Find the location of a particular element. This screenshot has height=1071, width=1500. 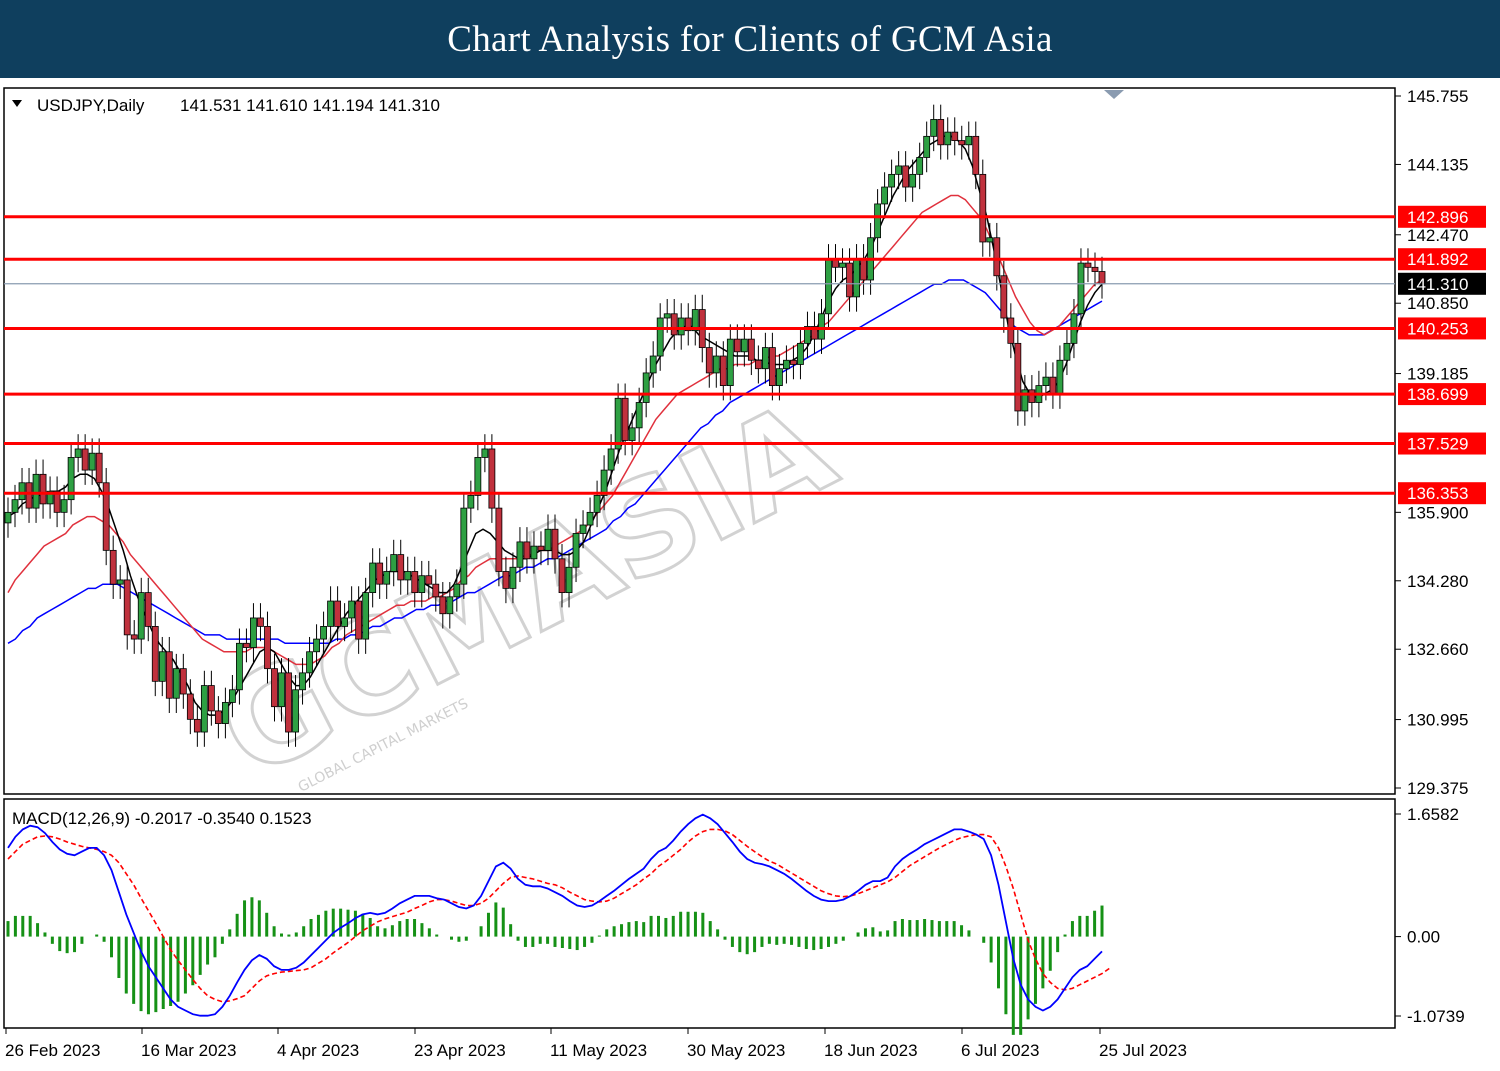

symbol-label: USDJPY,Daily is located at coordinates (91, 105).